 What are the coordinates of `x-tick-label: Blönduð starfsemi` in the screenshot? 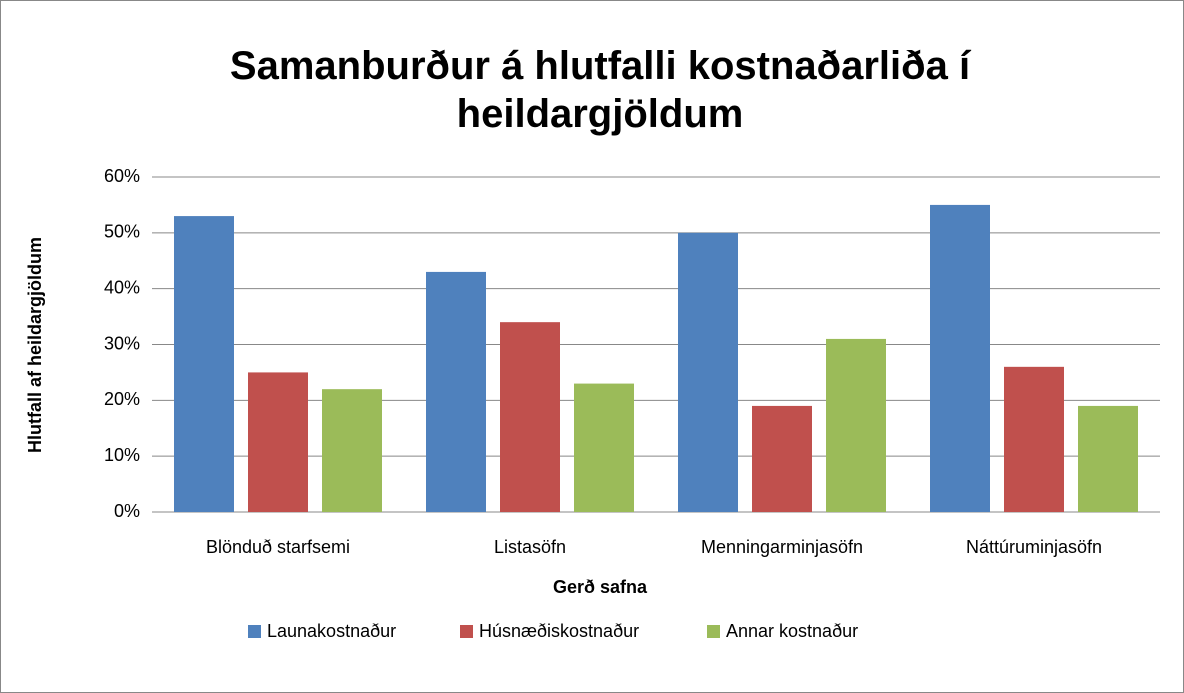 It's located at (278, 547).